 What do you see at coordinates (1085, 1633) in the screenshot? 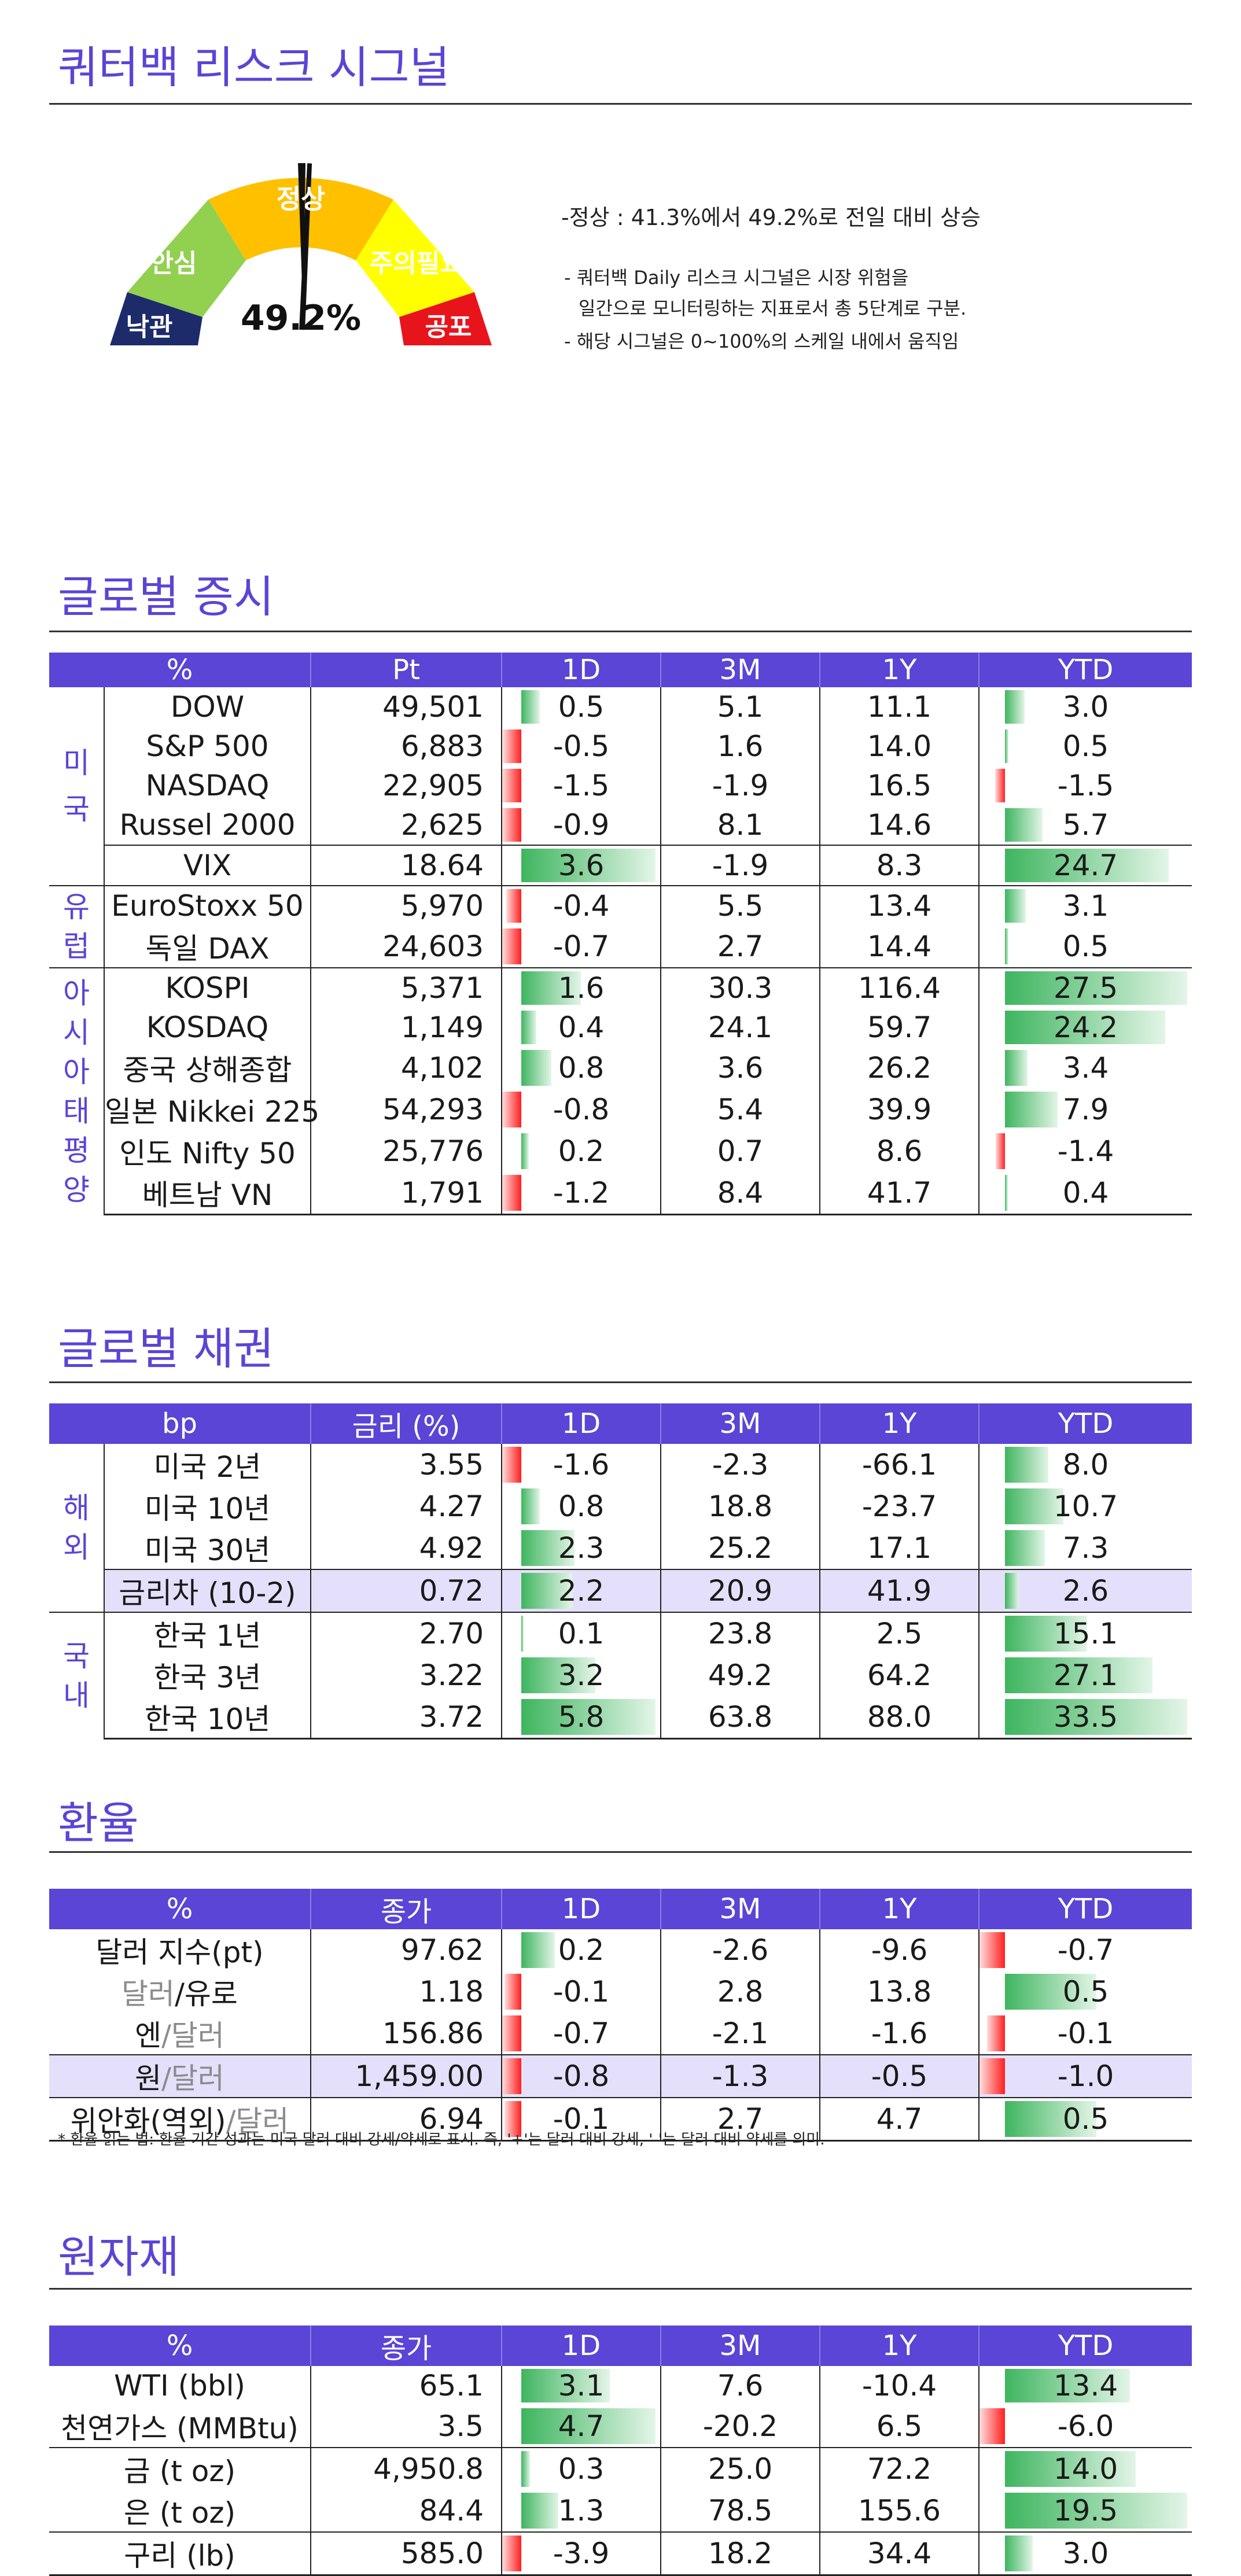
I see `value-ytd: 15.1` at bounding box center [1085, 1633].